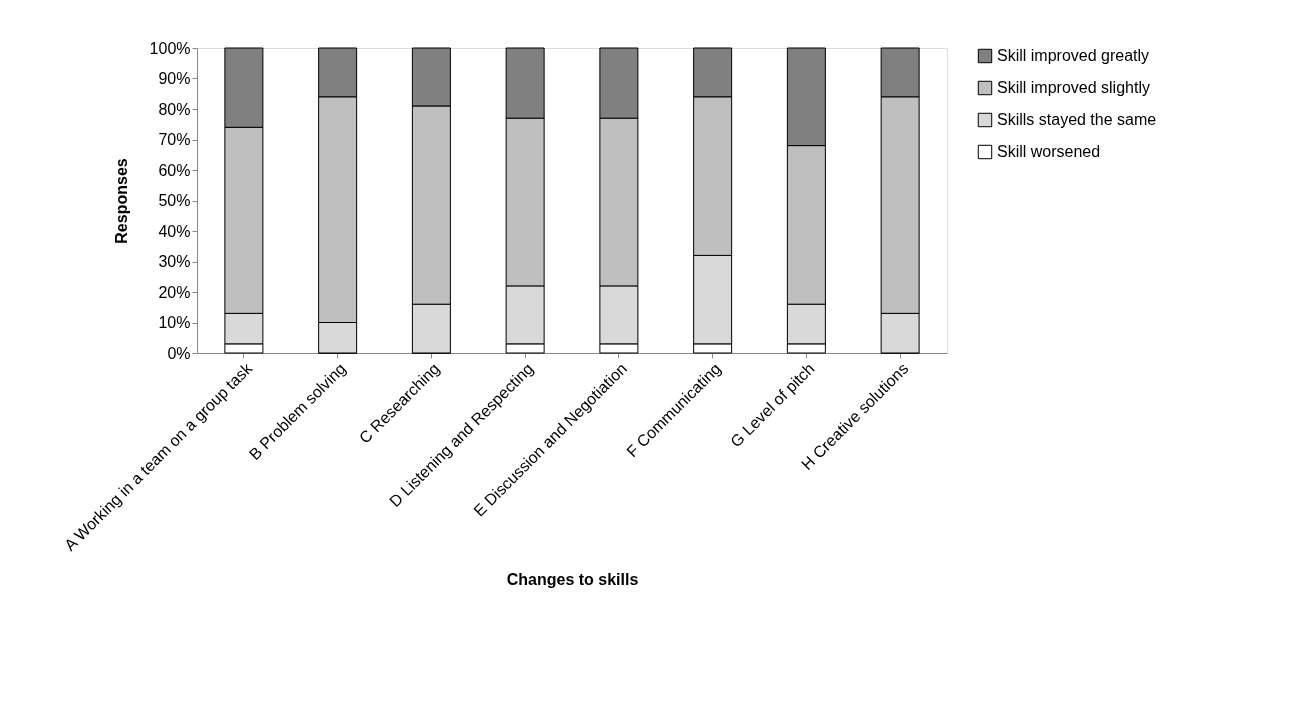  I want to click on y-tick-label: 10%, so click(174, 322).